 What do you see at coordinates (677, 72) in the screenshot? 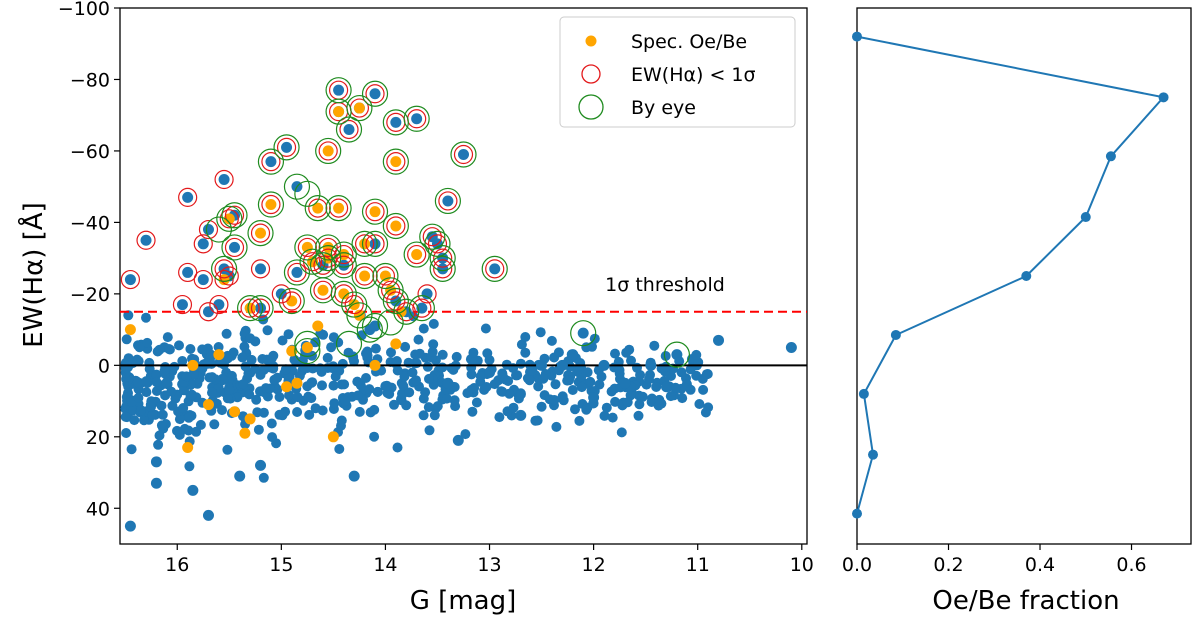
I see `legend-box` at bounding box center [677, 72].